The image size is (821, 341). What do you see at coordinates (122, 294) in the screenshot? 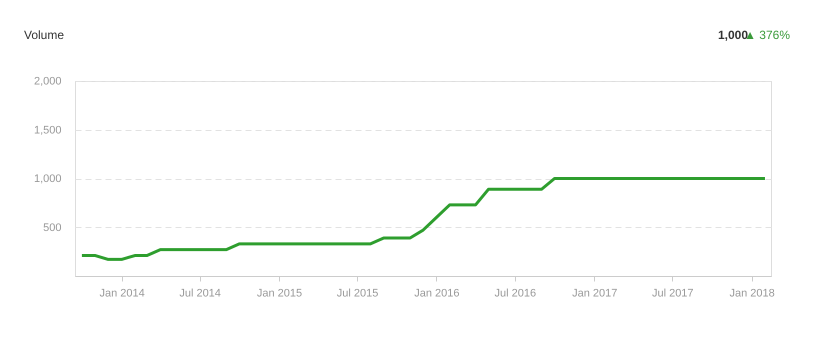
I see `x-tick-label: Jan 2014` at bounding box center [122, 294].